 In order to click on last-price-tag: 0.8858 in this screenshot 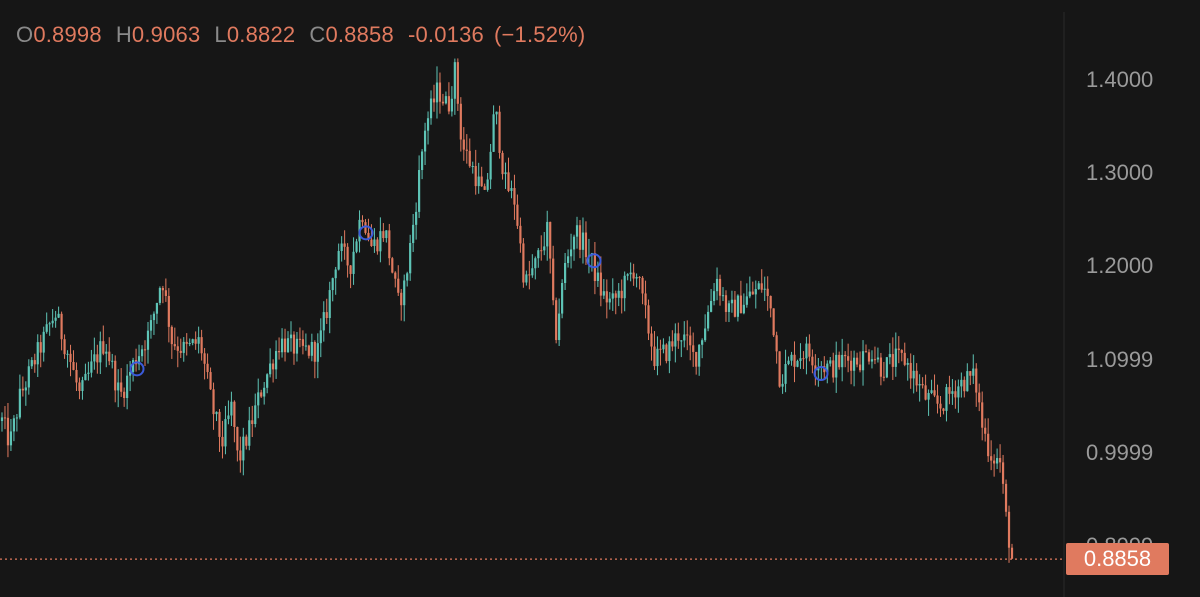, I will do `click(1117, 559)`.